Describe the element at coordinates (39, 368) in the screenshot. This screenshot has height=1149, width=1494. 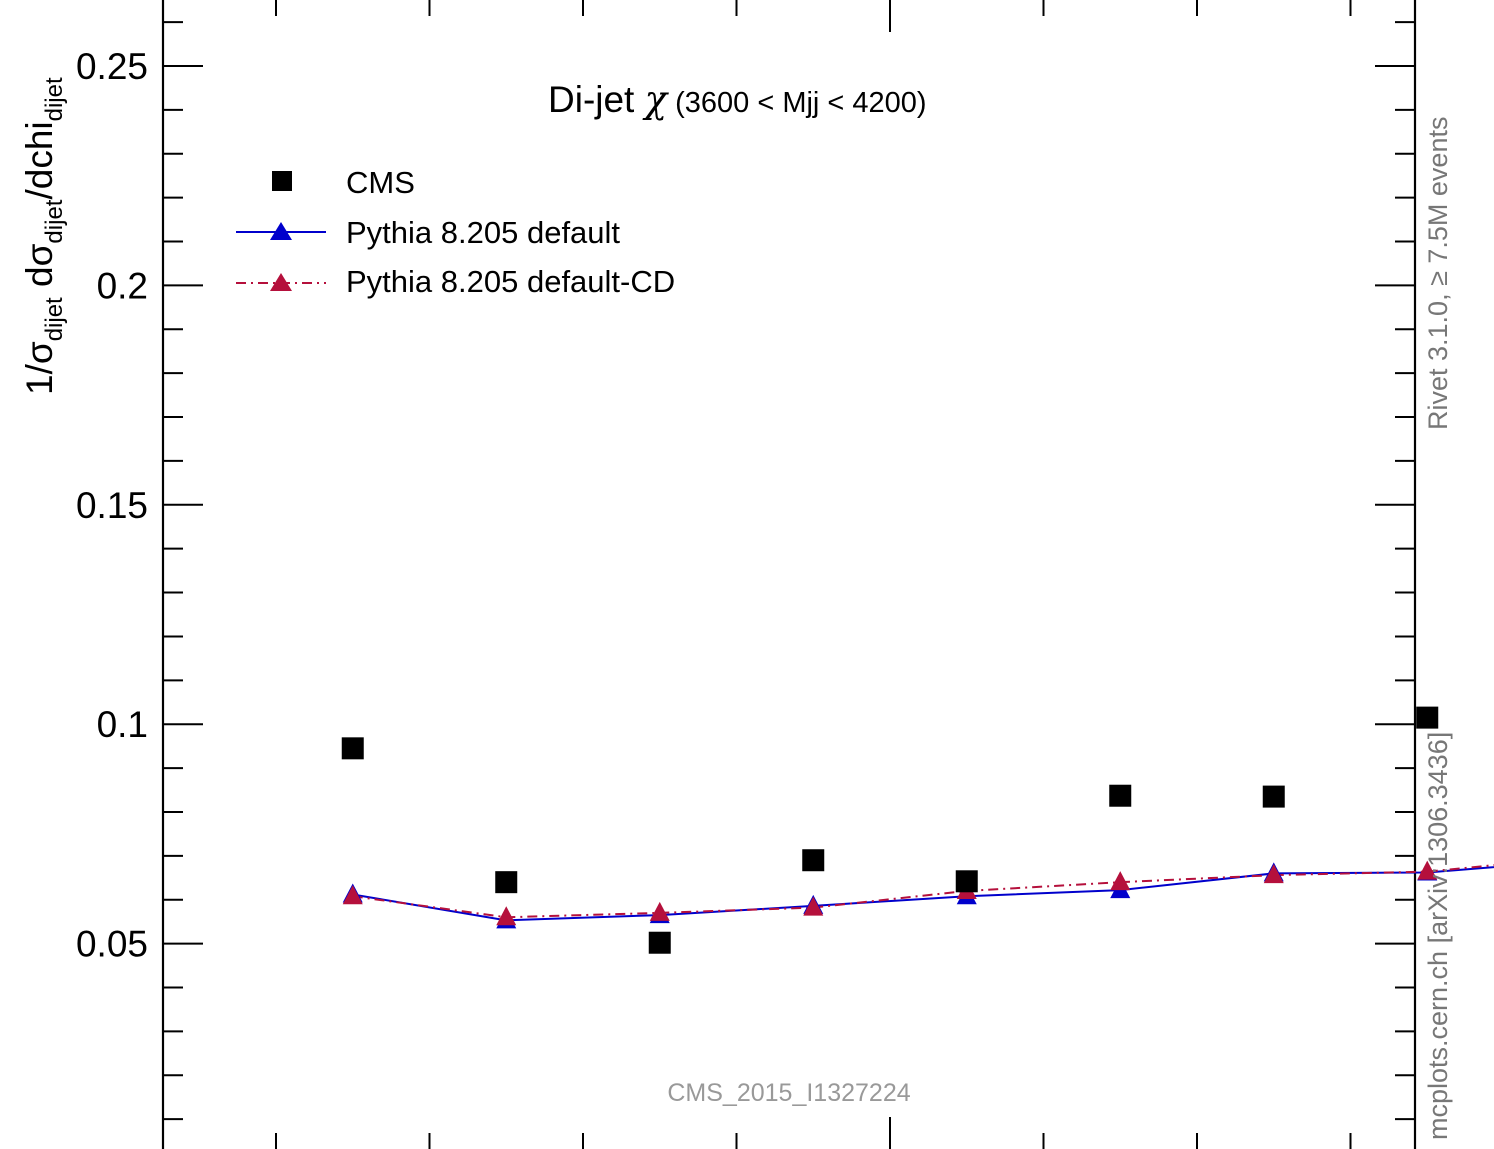
I see `ylabel-part1: 1/σ` at that location.